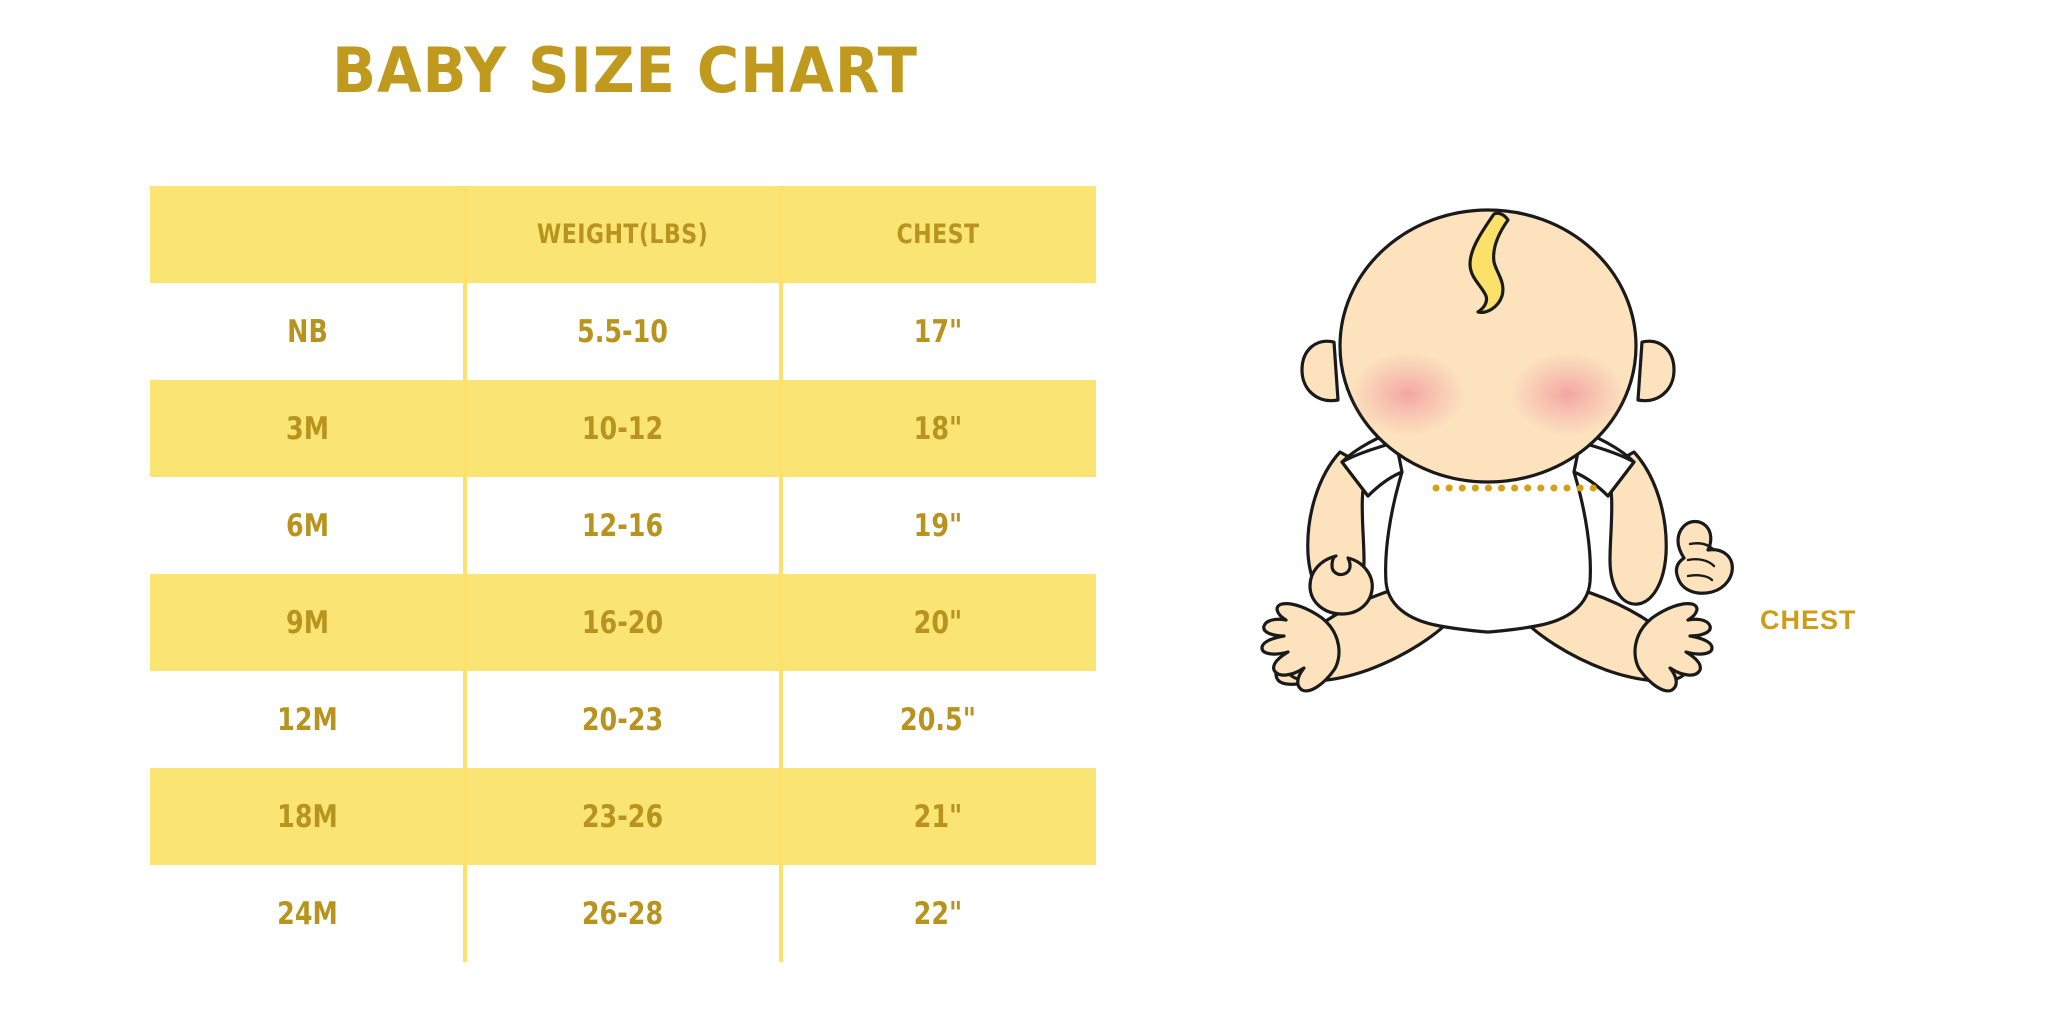 The height and width of the screenshot is (1024, 2048). Describe the element at coordinates (1636, 528) in the screenshot. I see `right-arm` at that location.